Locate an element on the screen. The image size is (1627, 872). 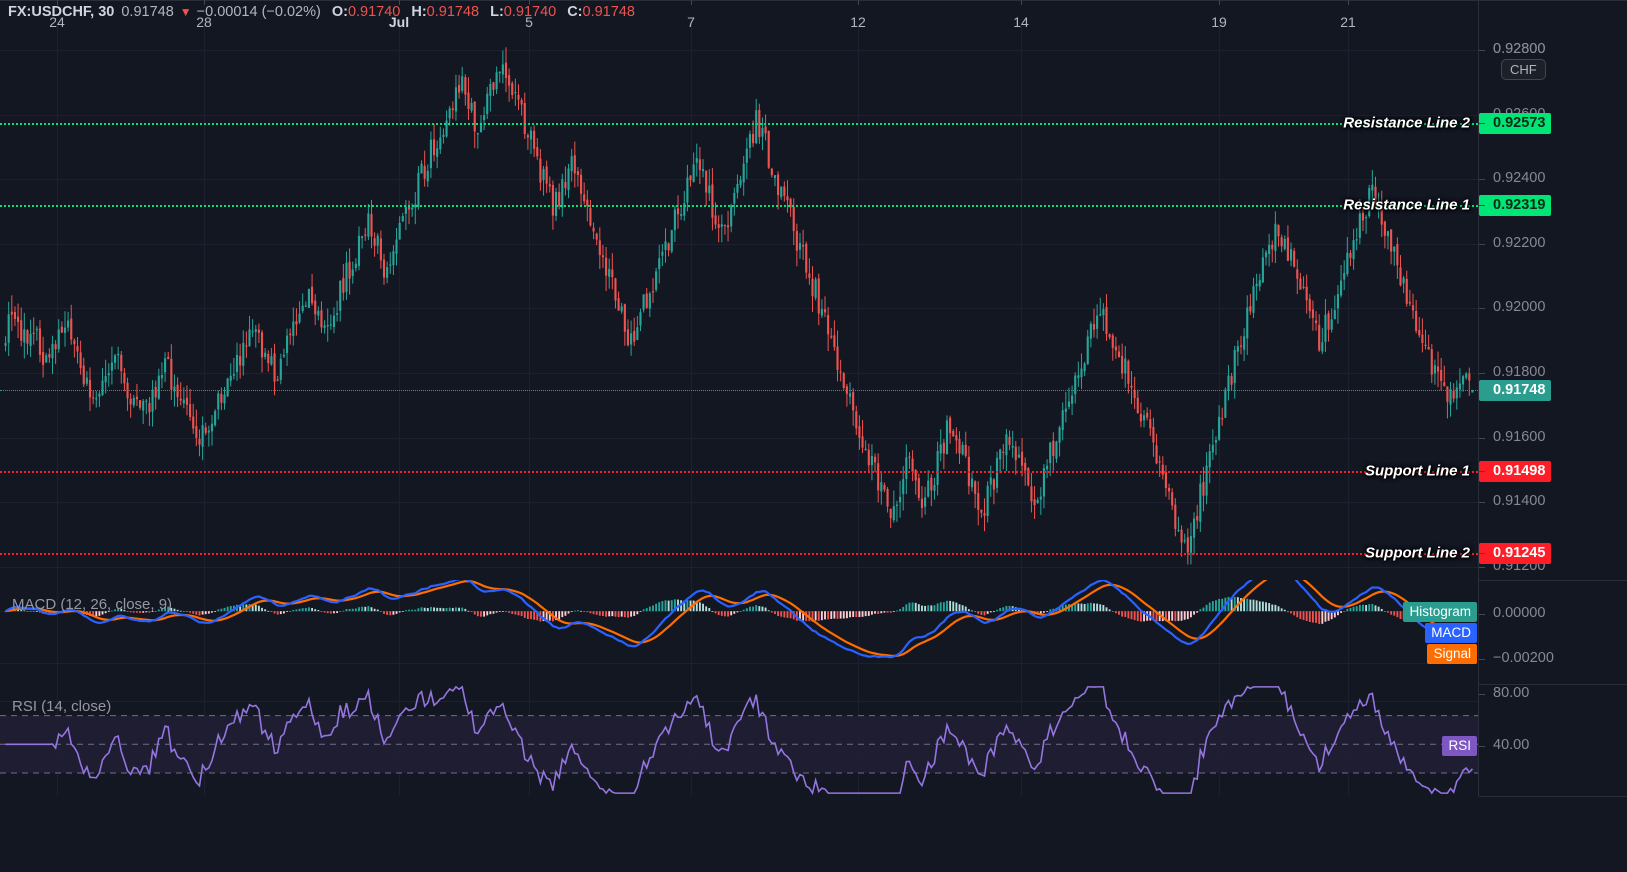
rsi-series is located at coordinates (739, 740).